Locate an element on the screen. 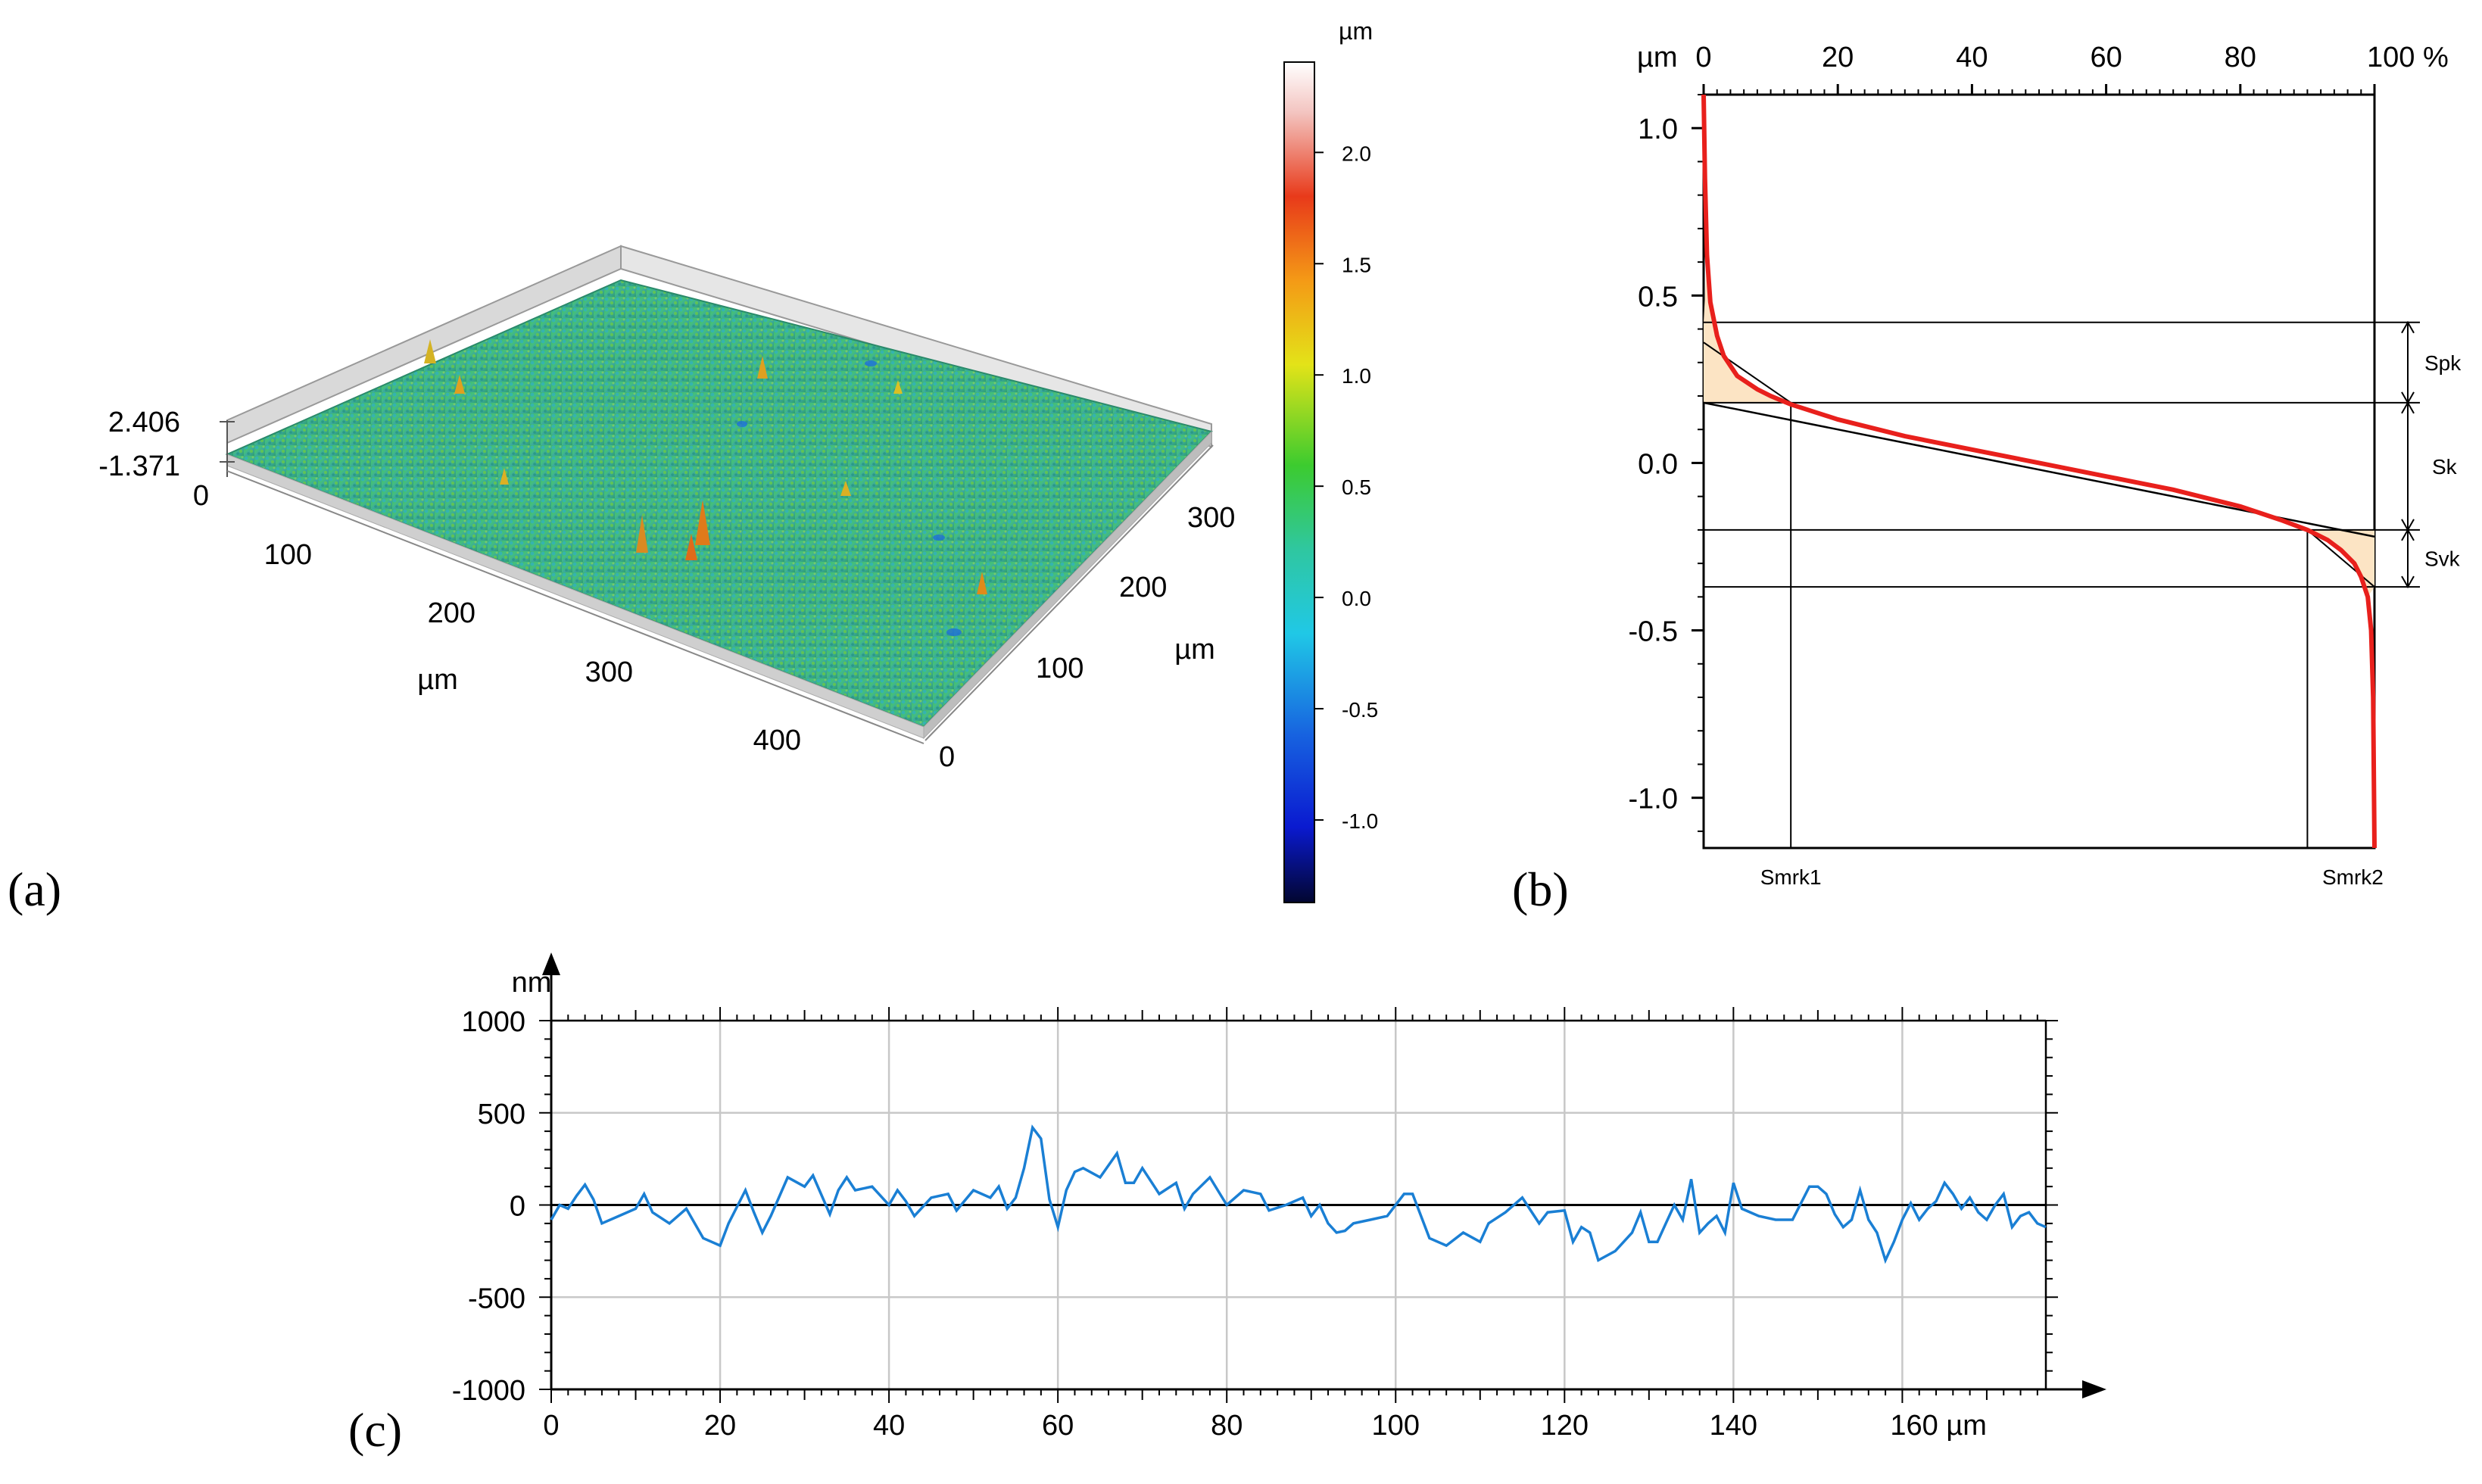 The image size is (2482, 1484). b-x-tick-label: 0 is located at coordinates (1703, 57).